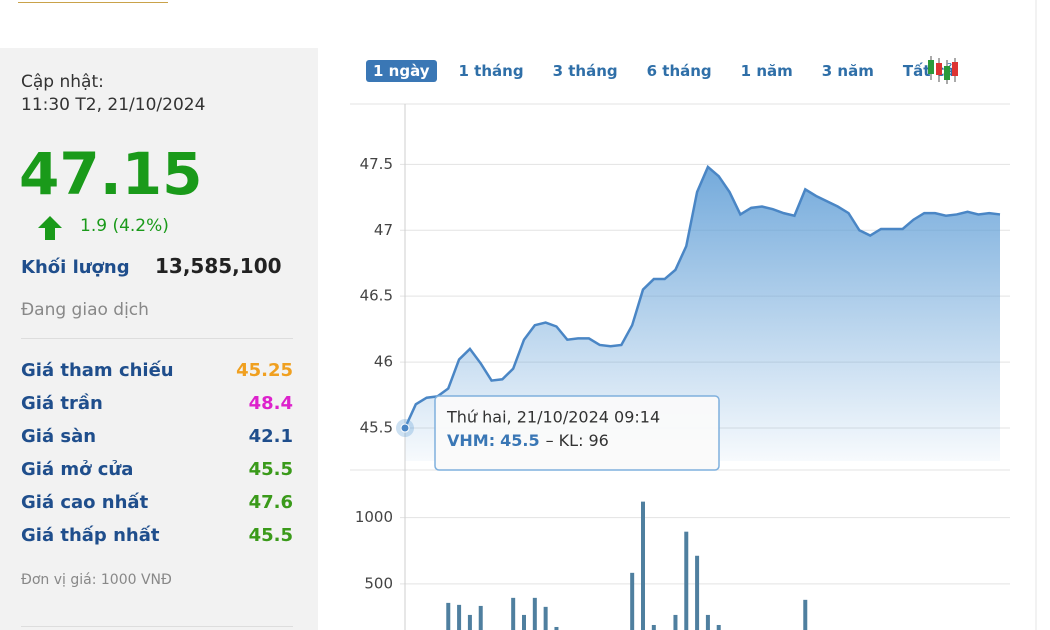 This screenshot has width=1050, height=630. What do you see at coordinates (376, 428) in the screenshot?
I see `y-tick-label: 45.5` at bounding box center [376, 428].